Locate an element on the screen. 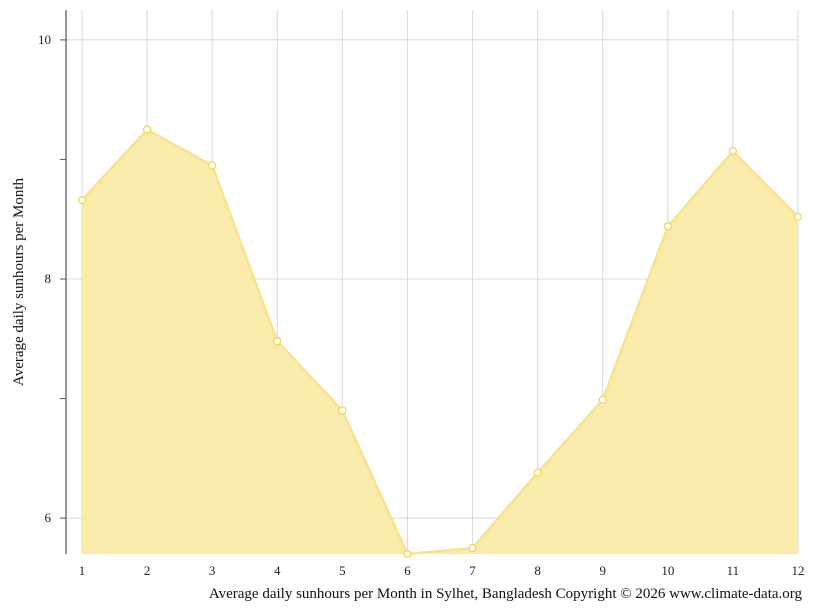 The height and width of the screenshot is (611, 815). x-tick-label: 5 is located at coordinates (342, 570).